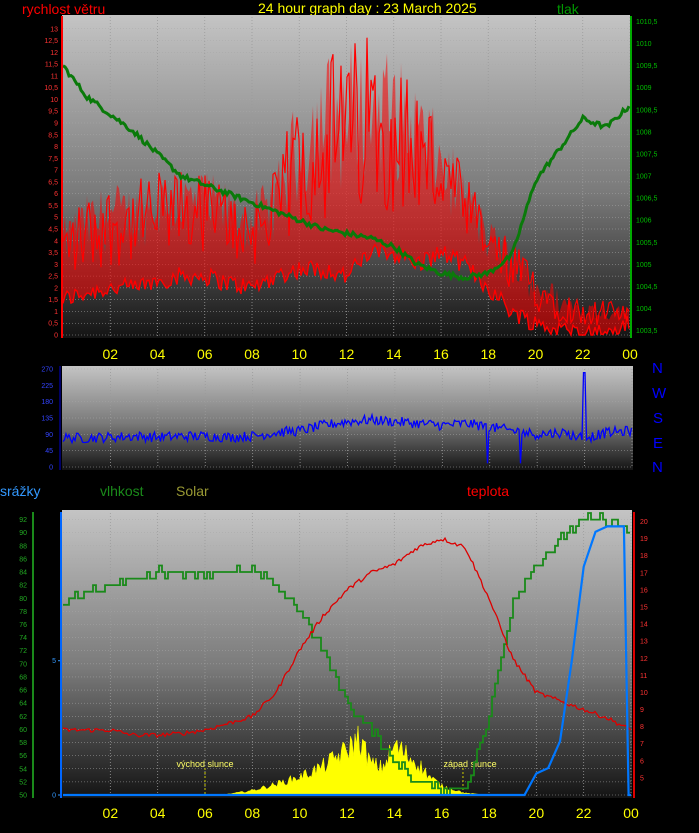 The image size is (699, 833). I want to click on direction-tick-label: 180, so click(47, 402).